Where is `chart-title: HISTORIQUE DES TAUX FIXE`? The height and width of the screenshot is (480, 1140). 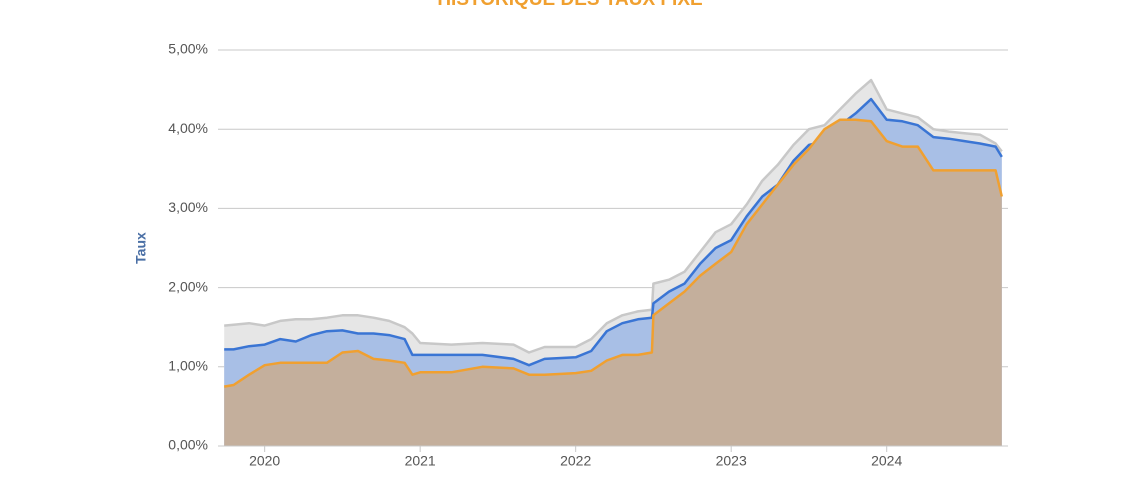
chart-title: HISTORIQUE DES TAUX FIXE is located at coordinates (569, 5).